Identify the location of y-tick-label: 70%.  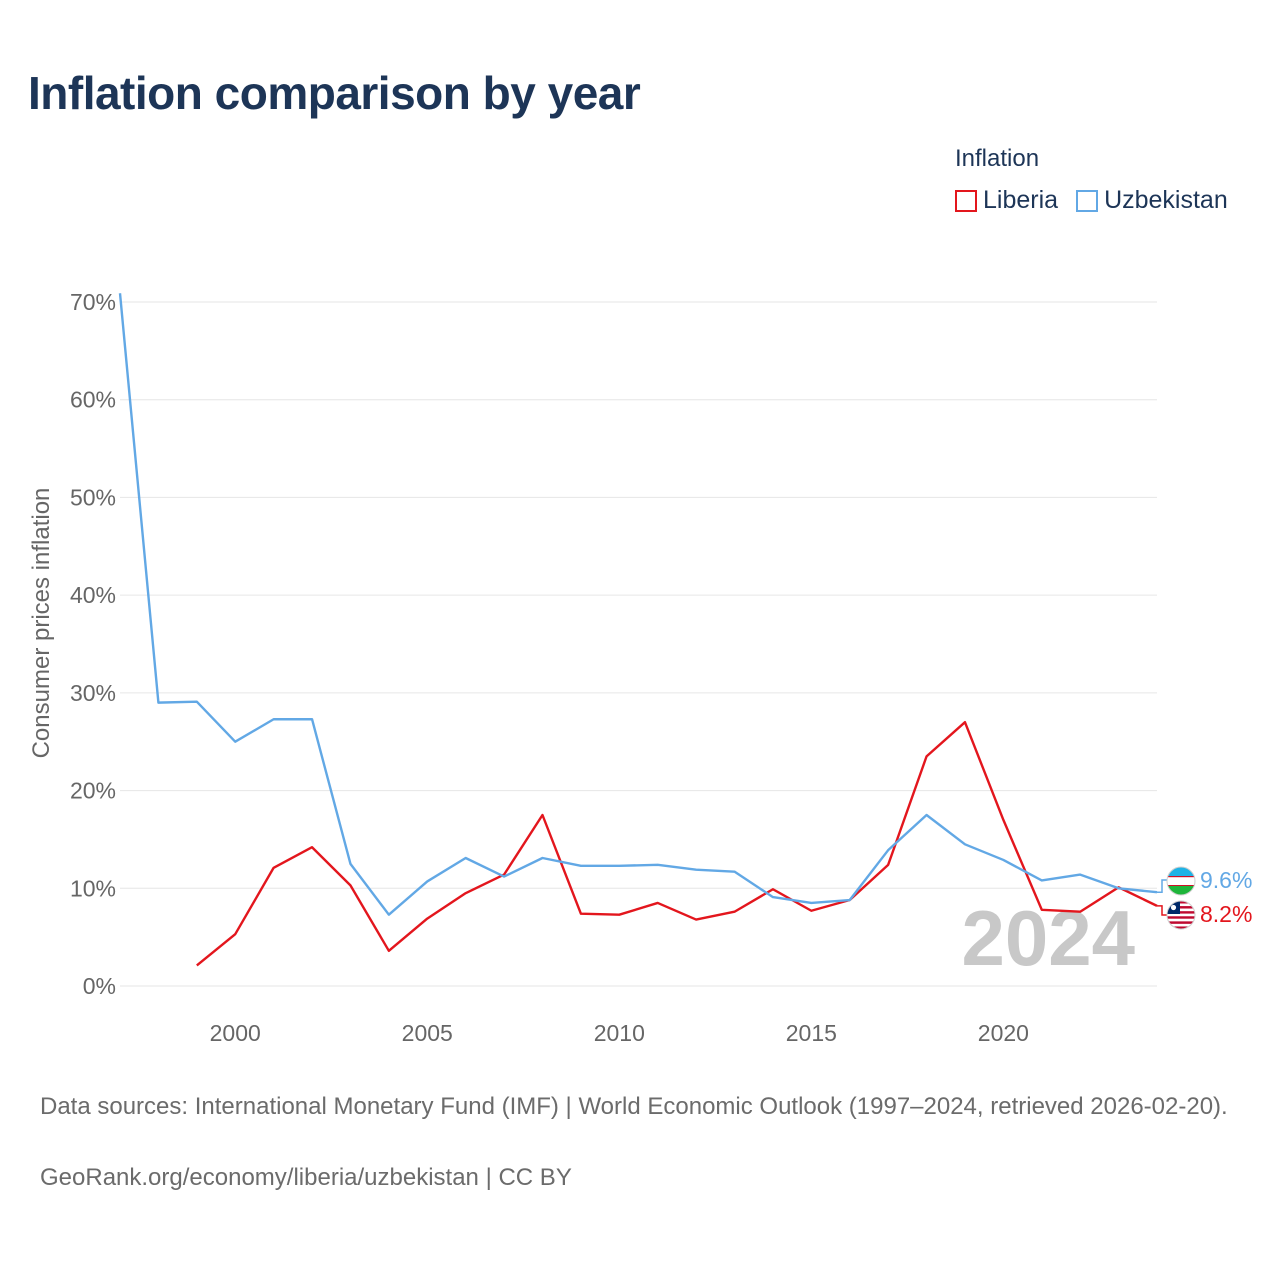
(93, 302).